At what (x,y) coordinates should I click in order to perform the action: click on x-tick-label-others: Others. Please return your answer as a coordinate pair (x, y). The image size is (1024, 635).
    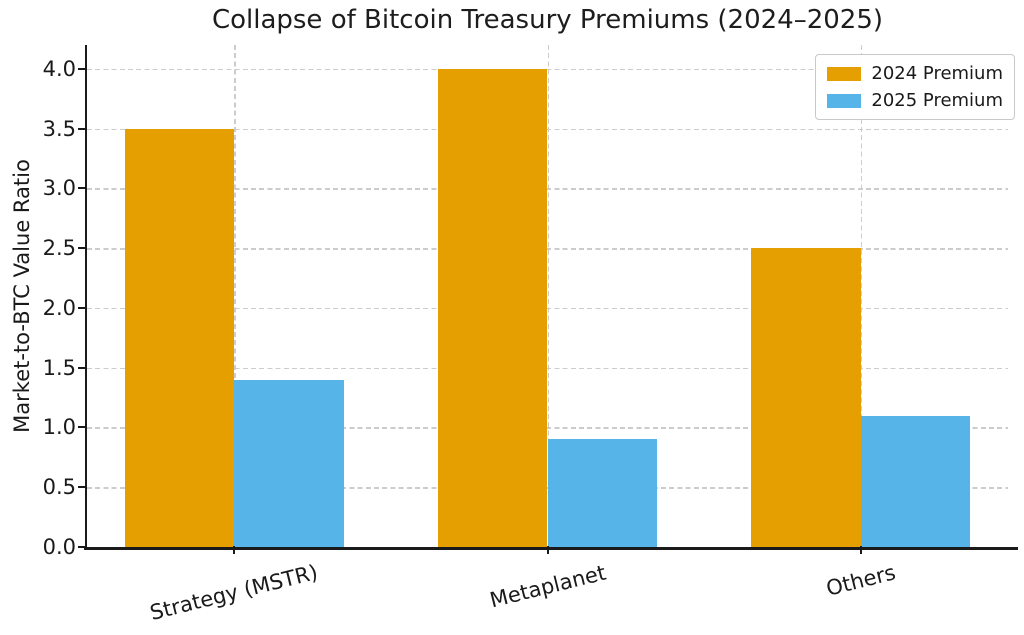
    Looking at the image, I should click on (860, 580).